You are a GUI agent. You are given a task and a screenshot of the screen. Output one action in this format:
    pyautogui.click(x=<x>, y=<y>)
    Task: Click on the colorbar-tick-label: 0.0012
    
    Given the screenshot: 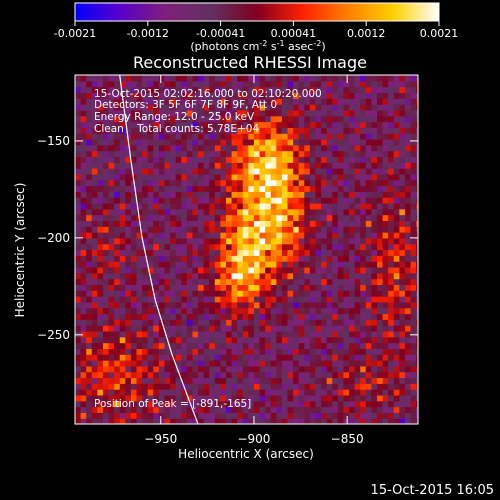 What is the action you would take?
    pyautogui.click(x=366, y=33)
    